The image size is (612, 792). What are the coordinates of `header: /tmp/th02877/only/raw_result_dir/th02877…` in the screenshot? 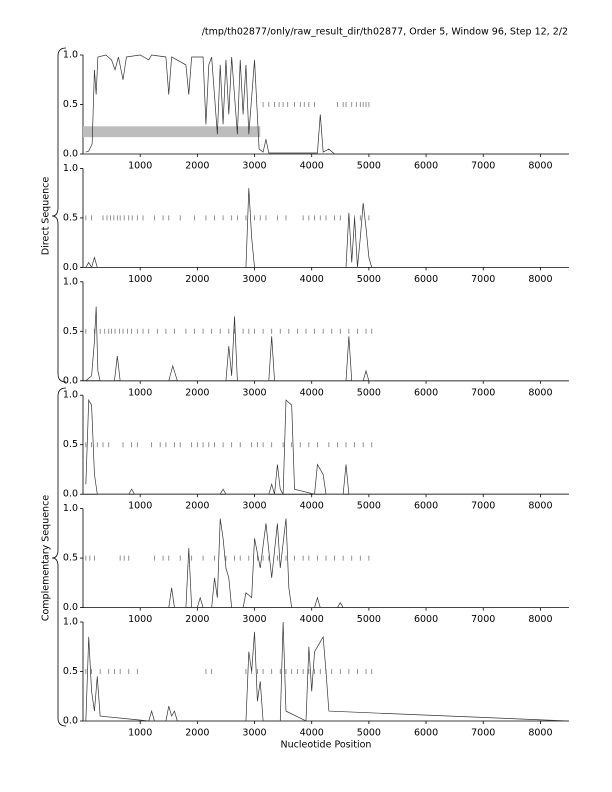 It's located at (385, 32).